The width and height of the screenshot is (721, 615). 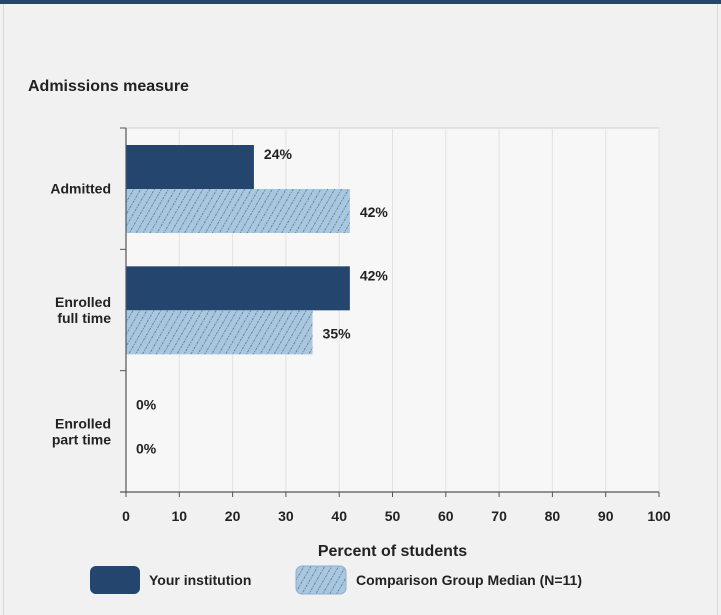 What do you see at coordinates (659, 516) in the screenshot?
I see `x-tick-label: 100` at bounding box center [659, 516].